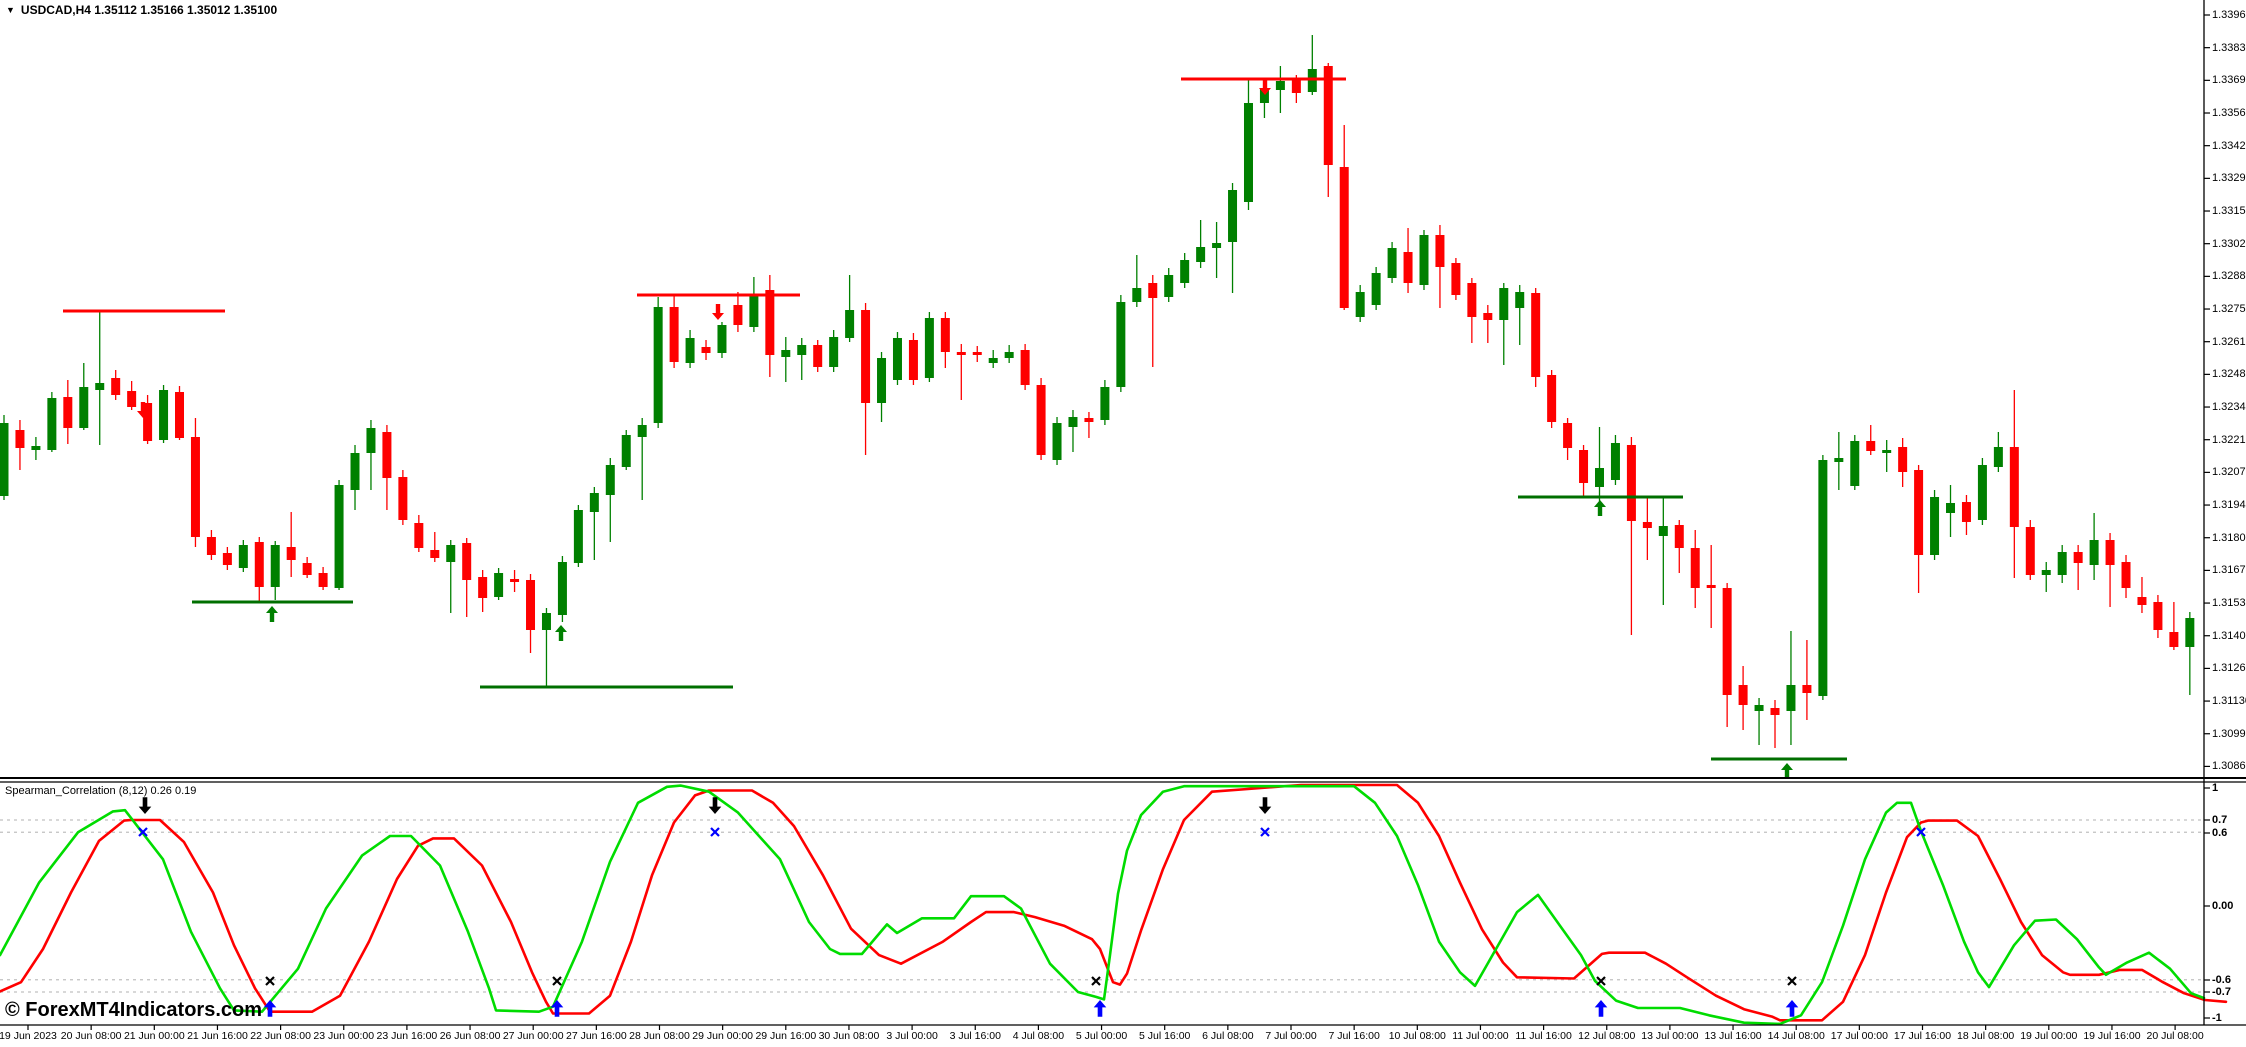 Image resolution: width=2246 pixels, height=1047 pixels. What do you see at coordinates (2229, 701) in the screenshot?
I see `price-tick-label: 1.31130` at bounding box center [2229, 701].